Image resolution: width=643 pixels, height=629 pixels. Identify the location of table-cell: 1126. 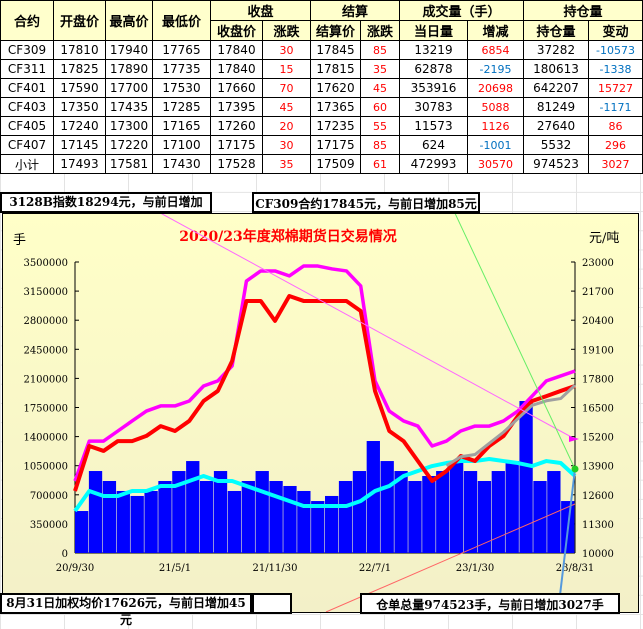
(495, 126).